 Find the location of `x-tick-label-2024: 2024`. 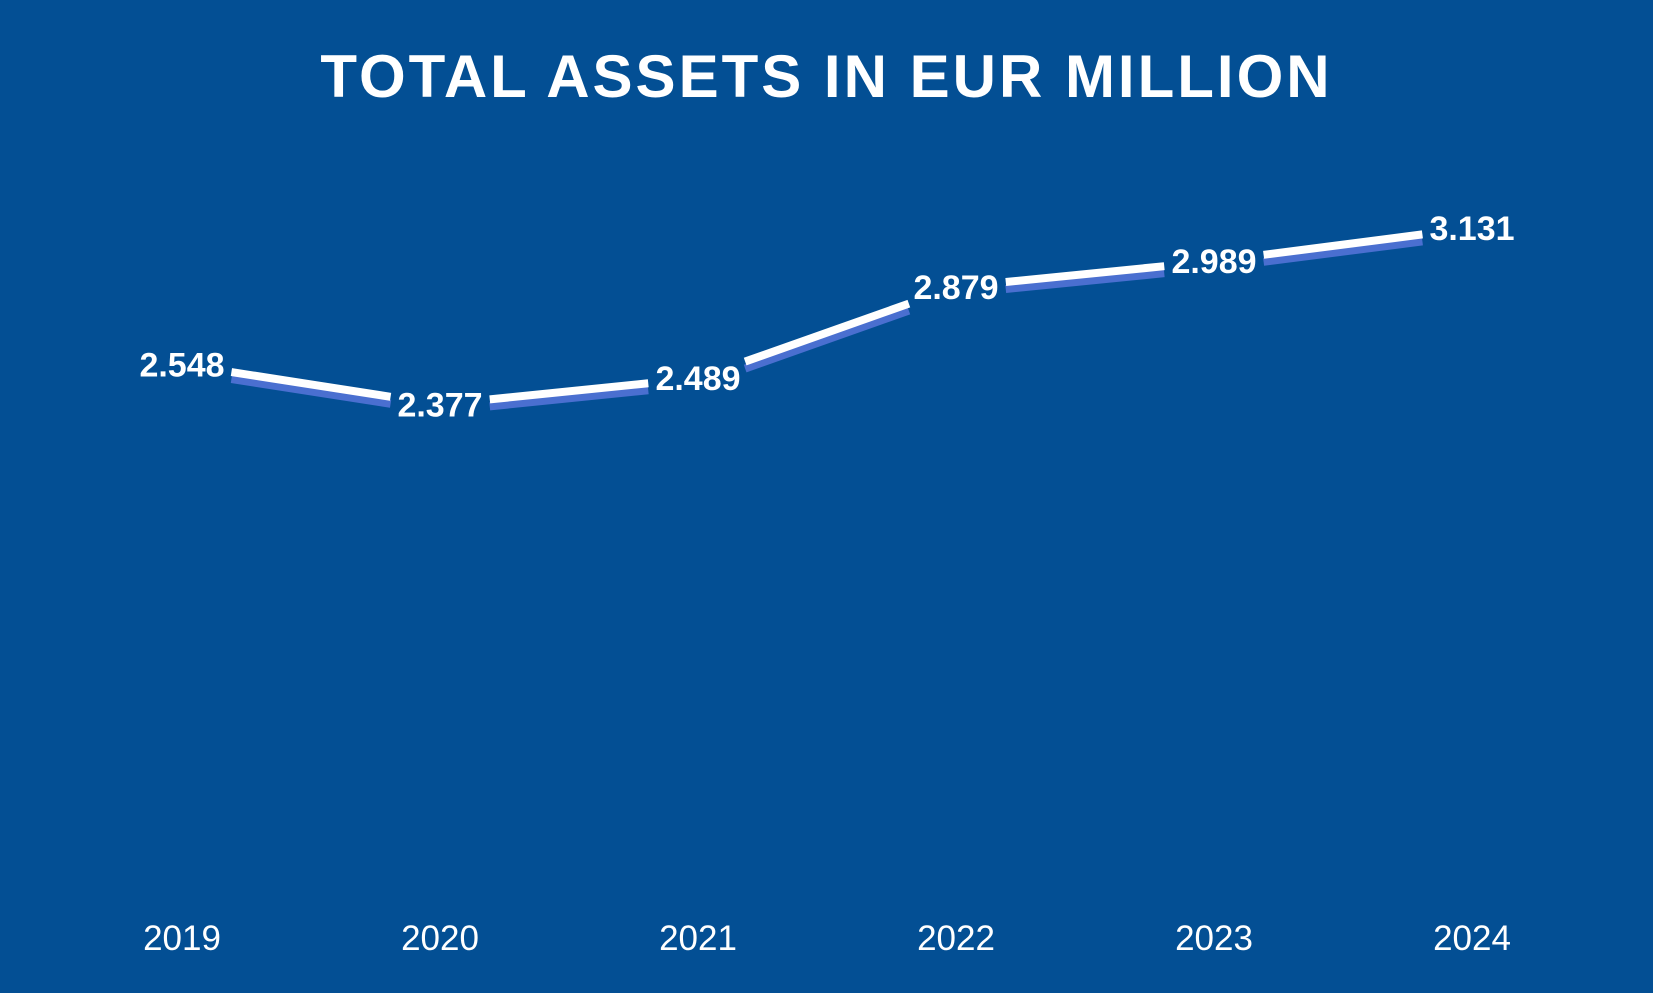

x-tick-label-2024: 2024 is located at coordinates (1472, 938).